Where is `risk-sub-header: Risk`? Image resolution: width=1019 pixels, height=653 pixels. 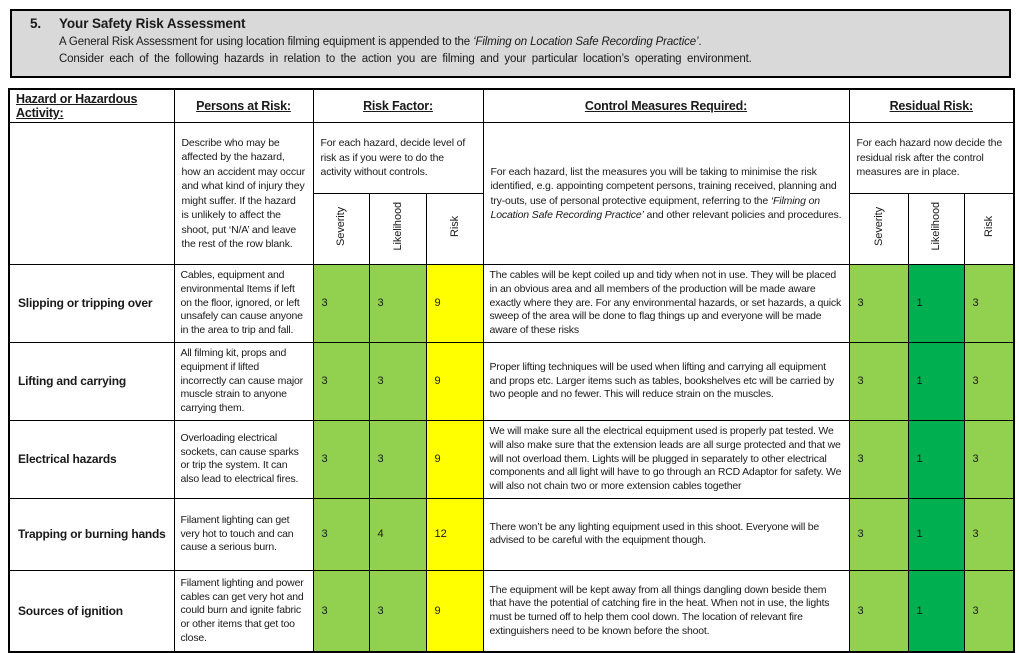 risk-sub-header: Risk is located at coordinates (454, 229).